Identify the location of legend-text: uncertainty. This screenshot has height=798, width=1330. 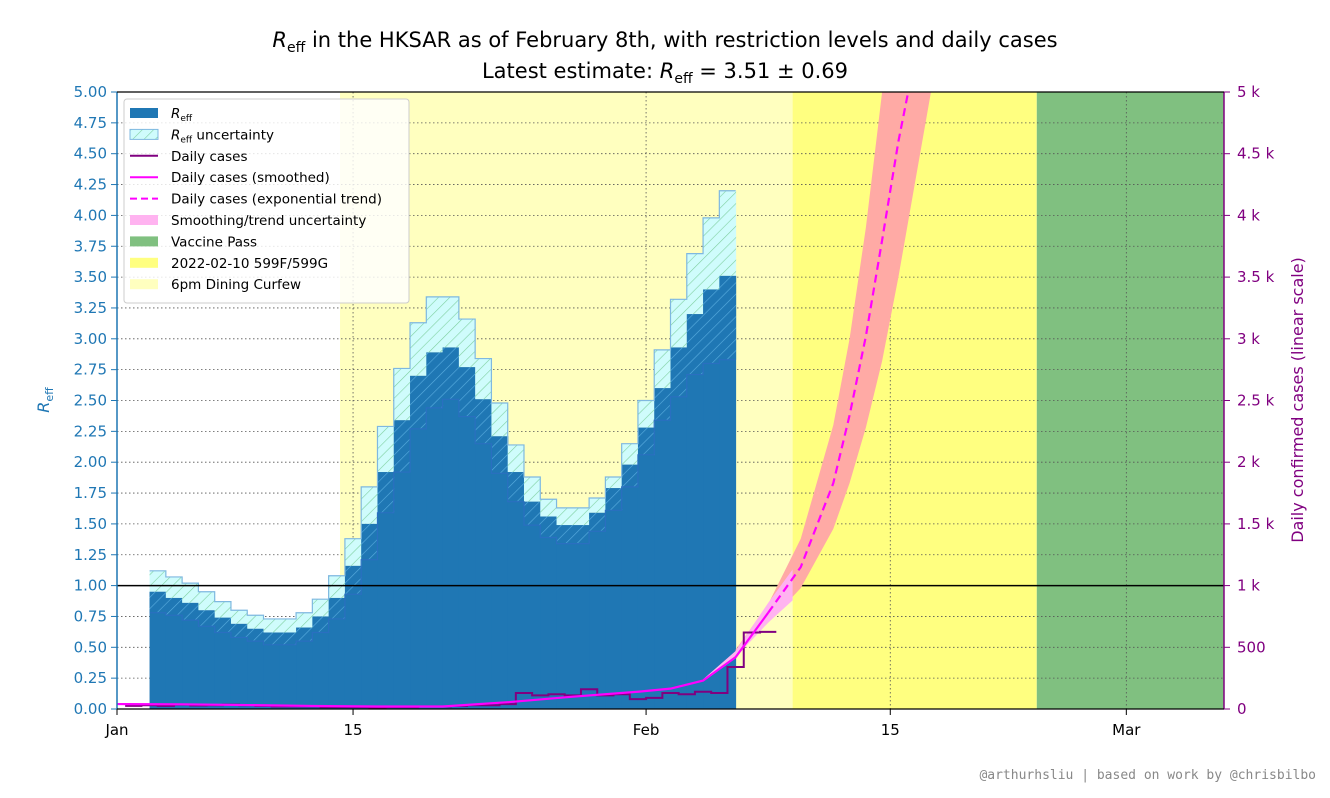
(233, 135).